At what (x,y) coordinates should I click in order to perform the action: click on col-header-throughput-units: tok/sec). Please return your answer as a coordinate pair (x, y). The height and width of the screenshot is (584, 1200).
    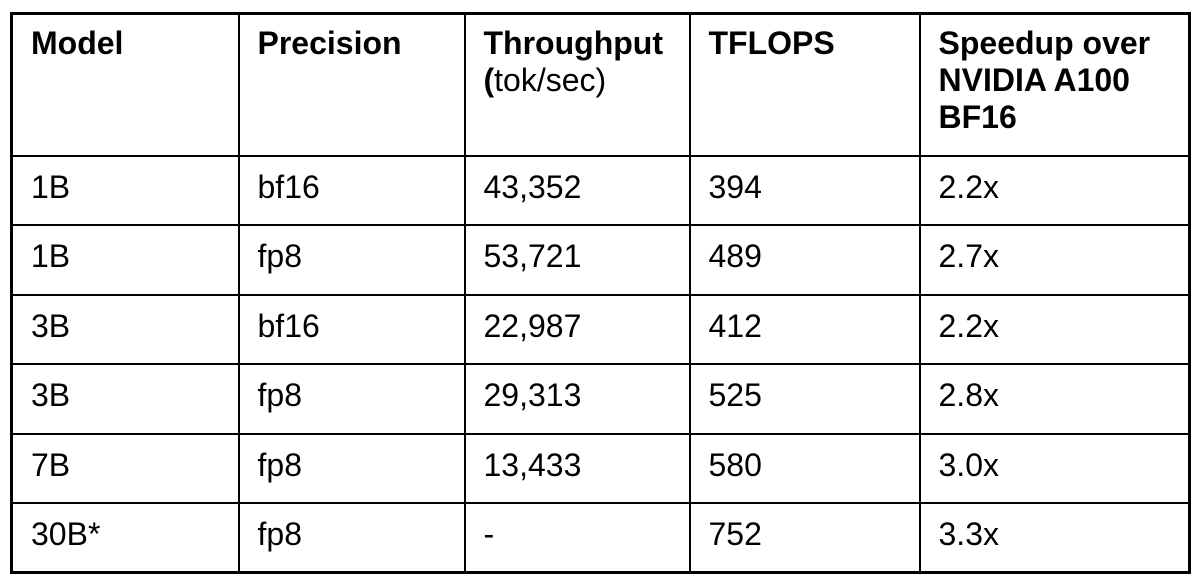
    Looking at the image, I should click on (550, 79).